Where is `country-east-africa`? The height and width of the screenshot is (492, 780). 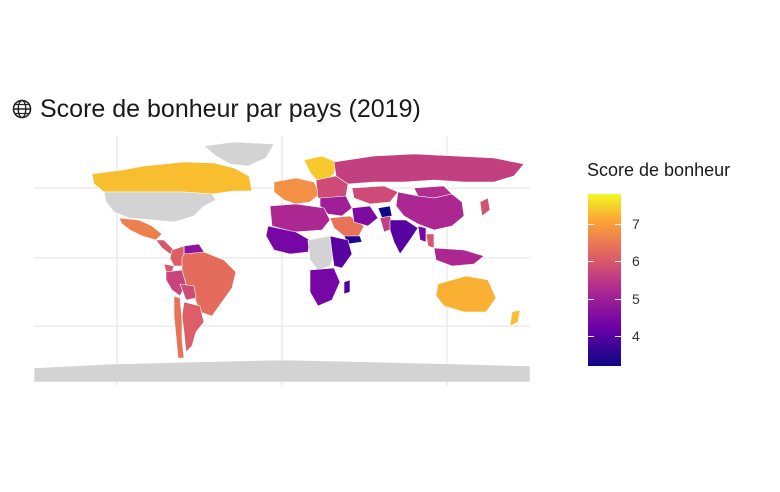 country-east-africa is located at coordinates (341, 252).